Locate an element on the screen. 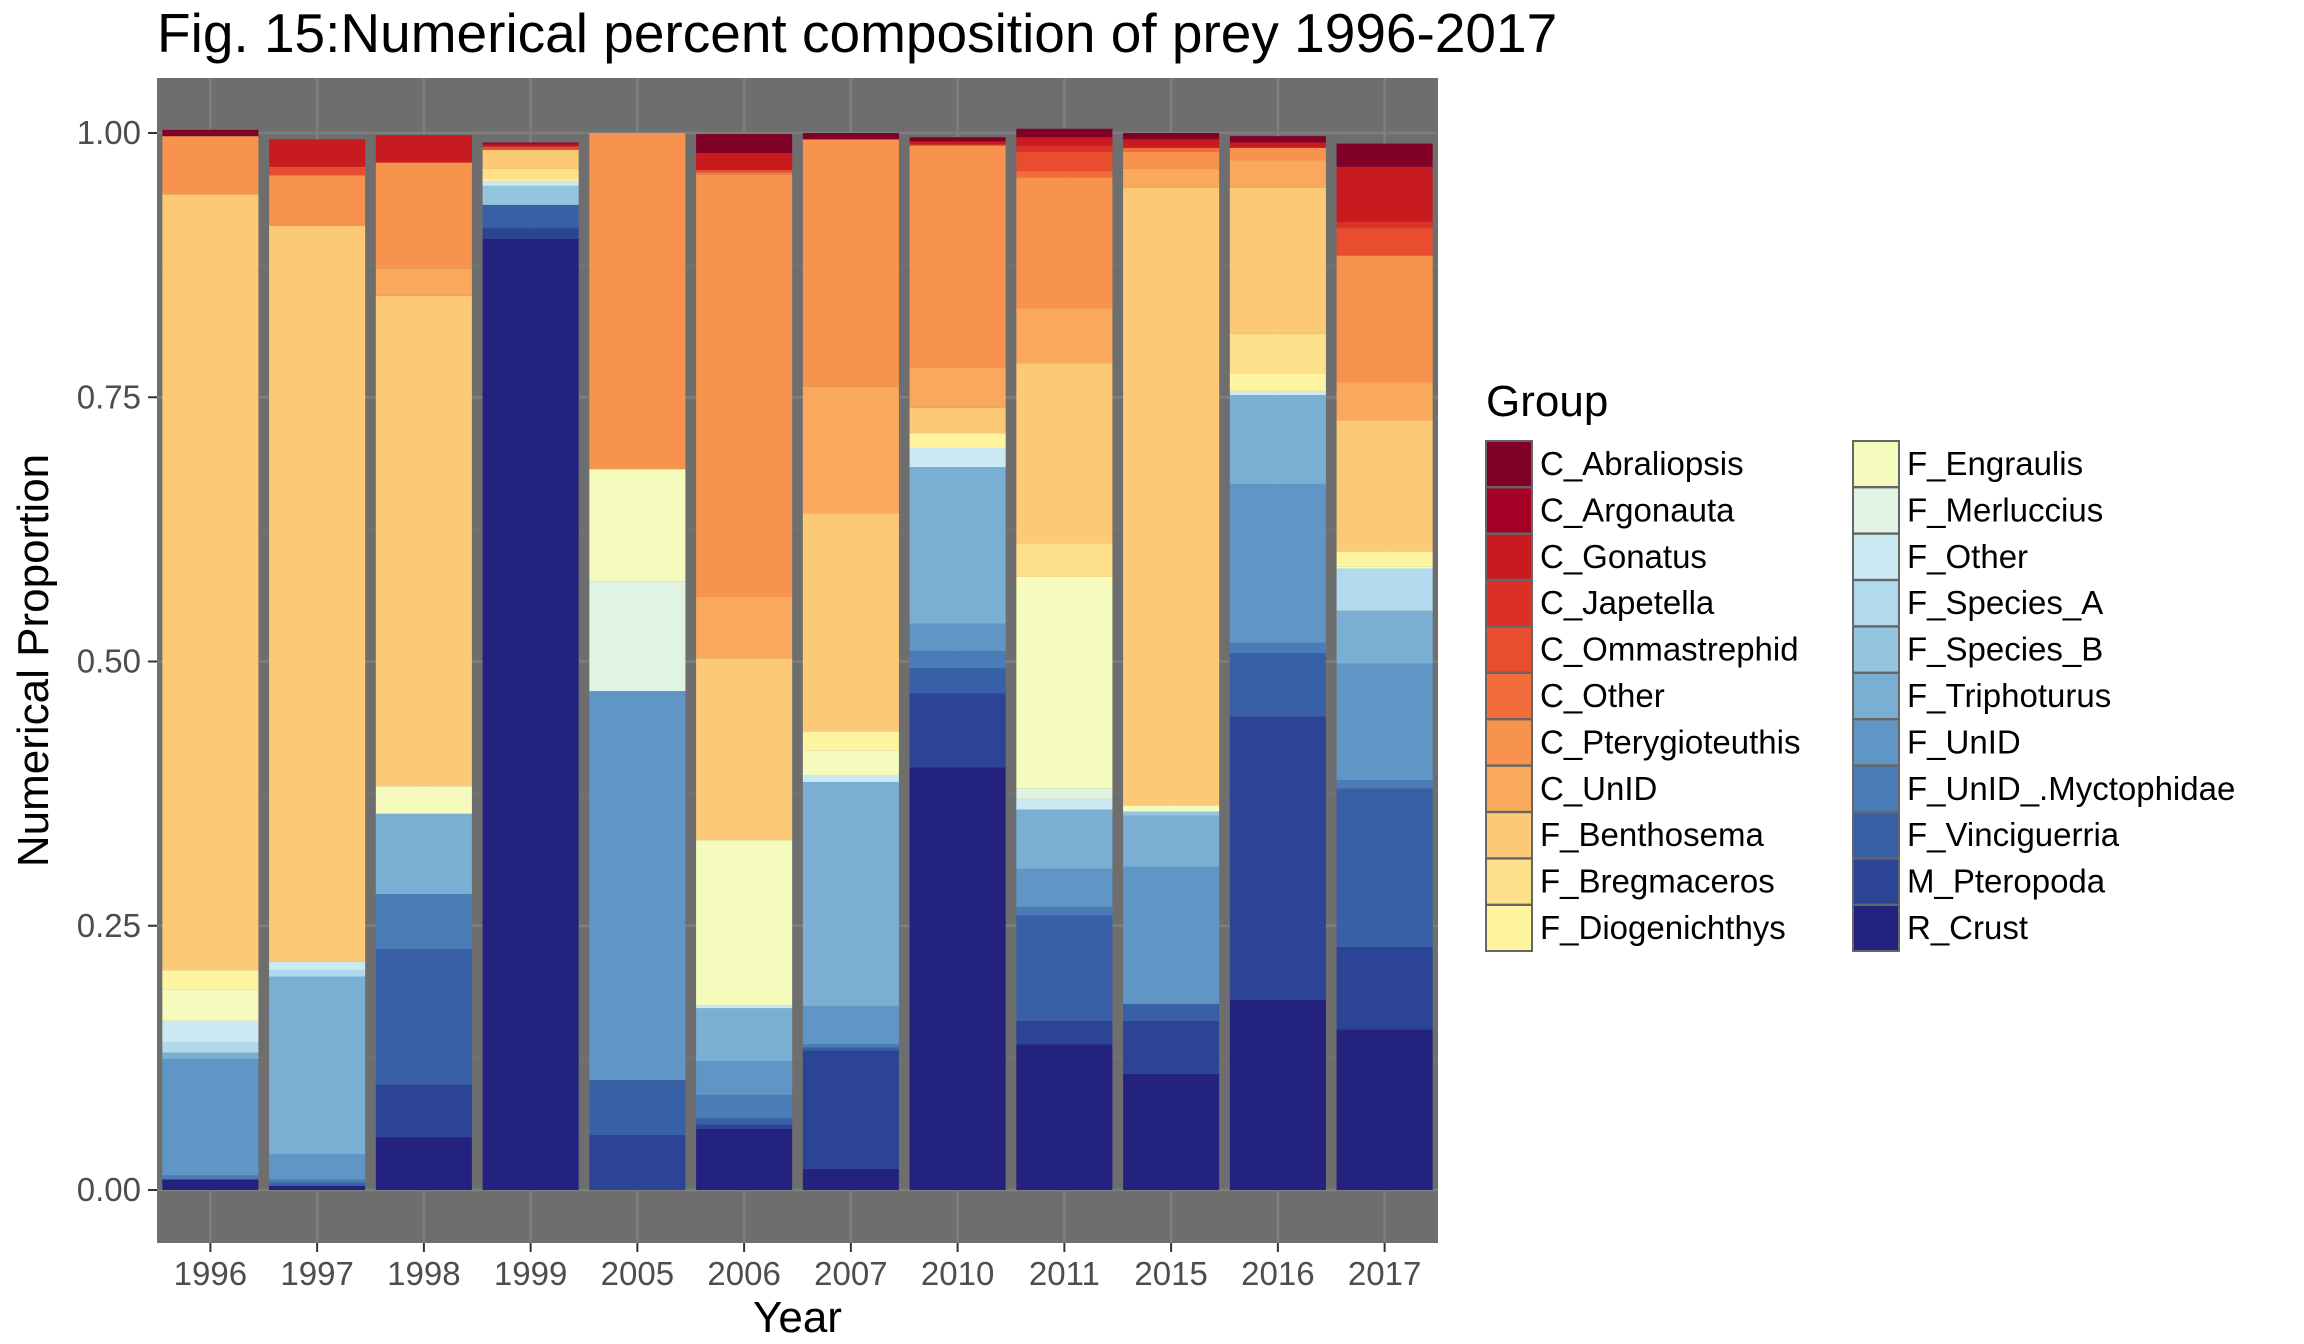 The width and height of the screenshot is (2304, 1344). legend-label: F_Species_B is located at coordinates (2005, 649).